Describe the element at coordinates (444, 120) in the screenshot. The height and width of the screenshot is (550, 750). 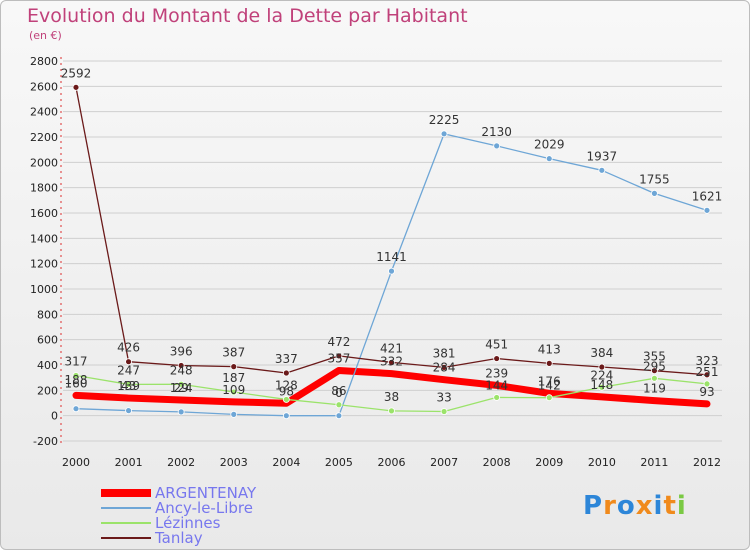
I see `data-label: 2225` at that location.